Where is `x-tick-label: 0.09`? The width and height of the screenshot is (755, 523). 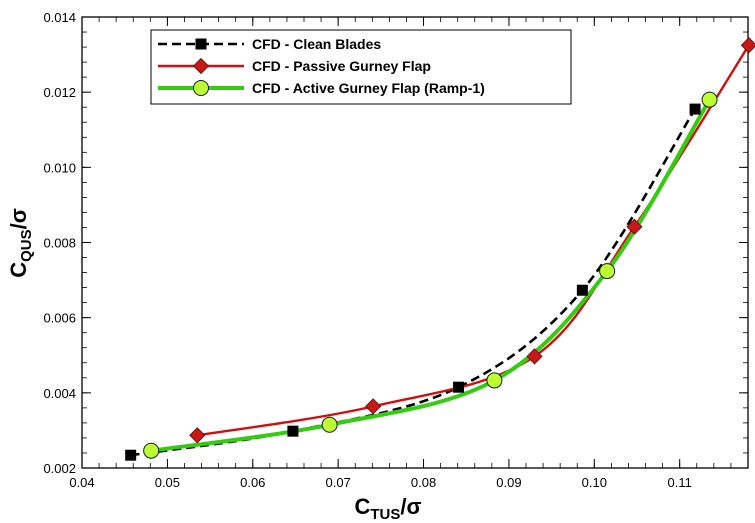 x-tick-label: 0.09 is located at coordinates (508, 482).